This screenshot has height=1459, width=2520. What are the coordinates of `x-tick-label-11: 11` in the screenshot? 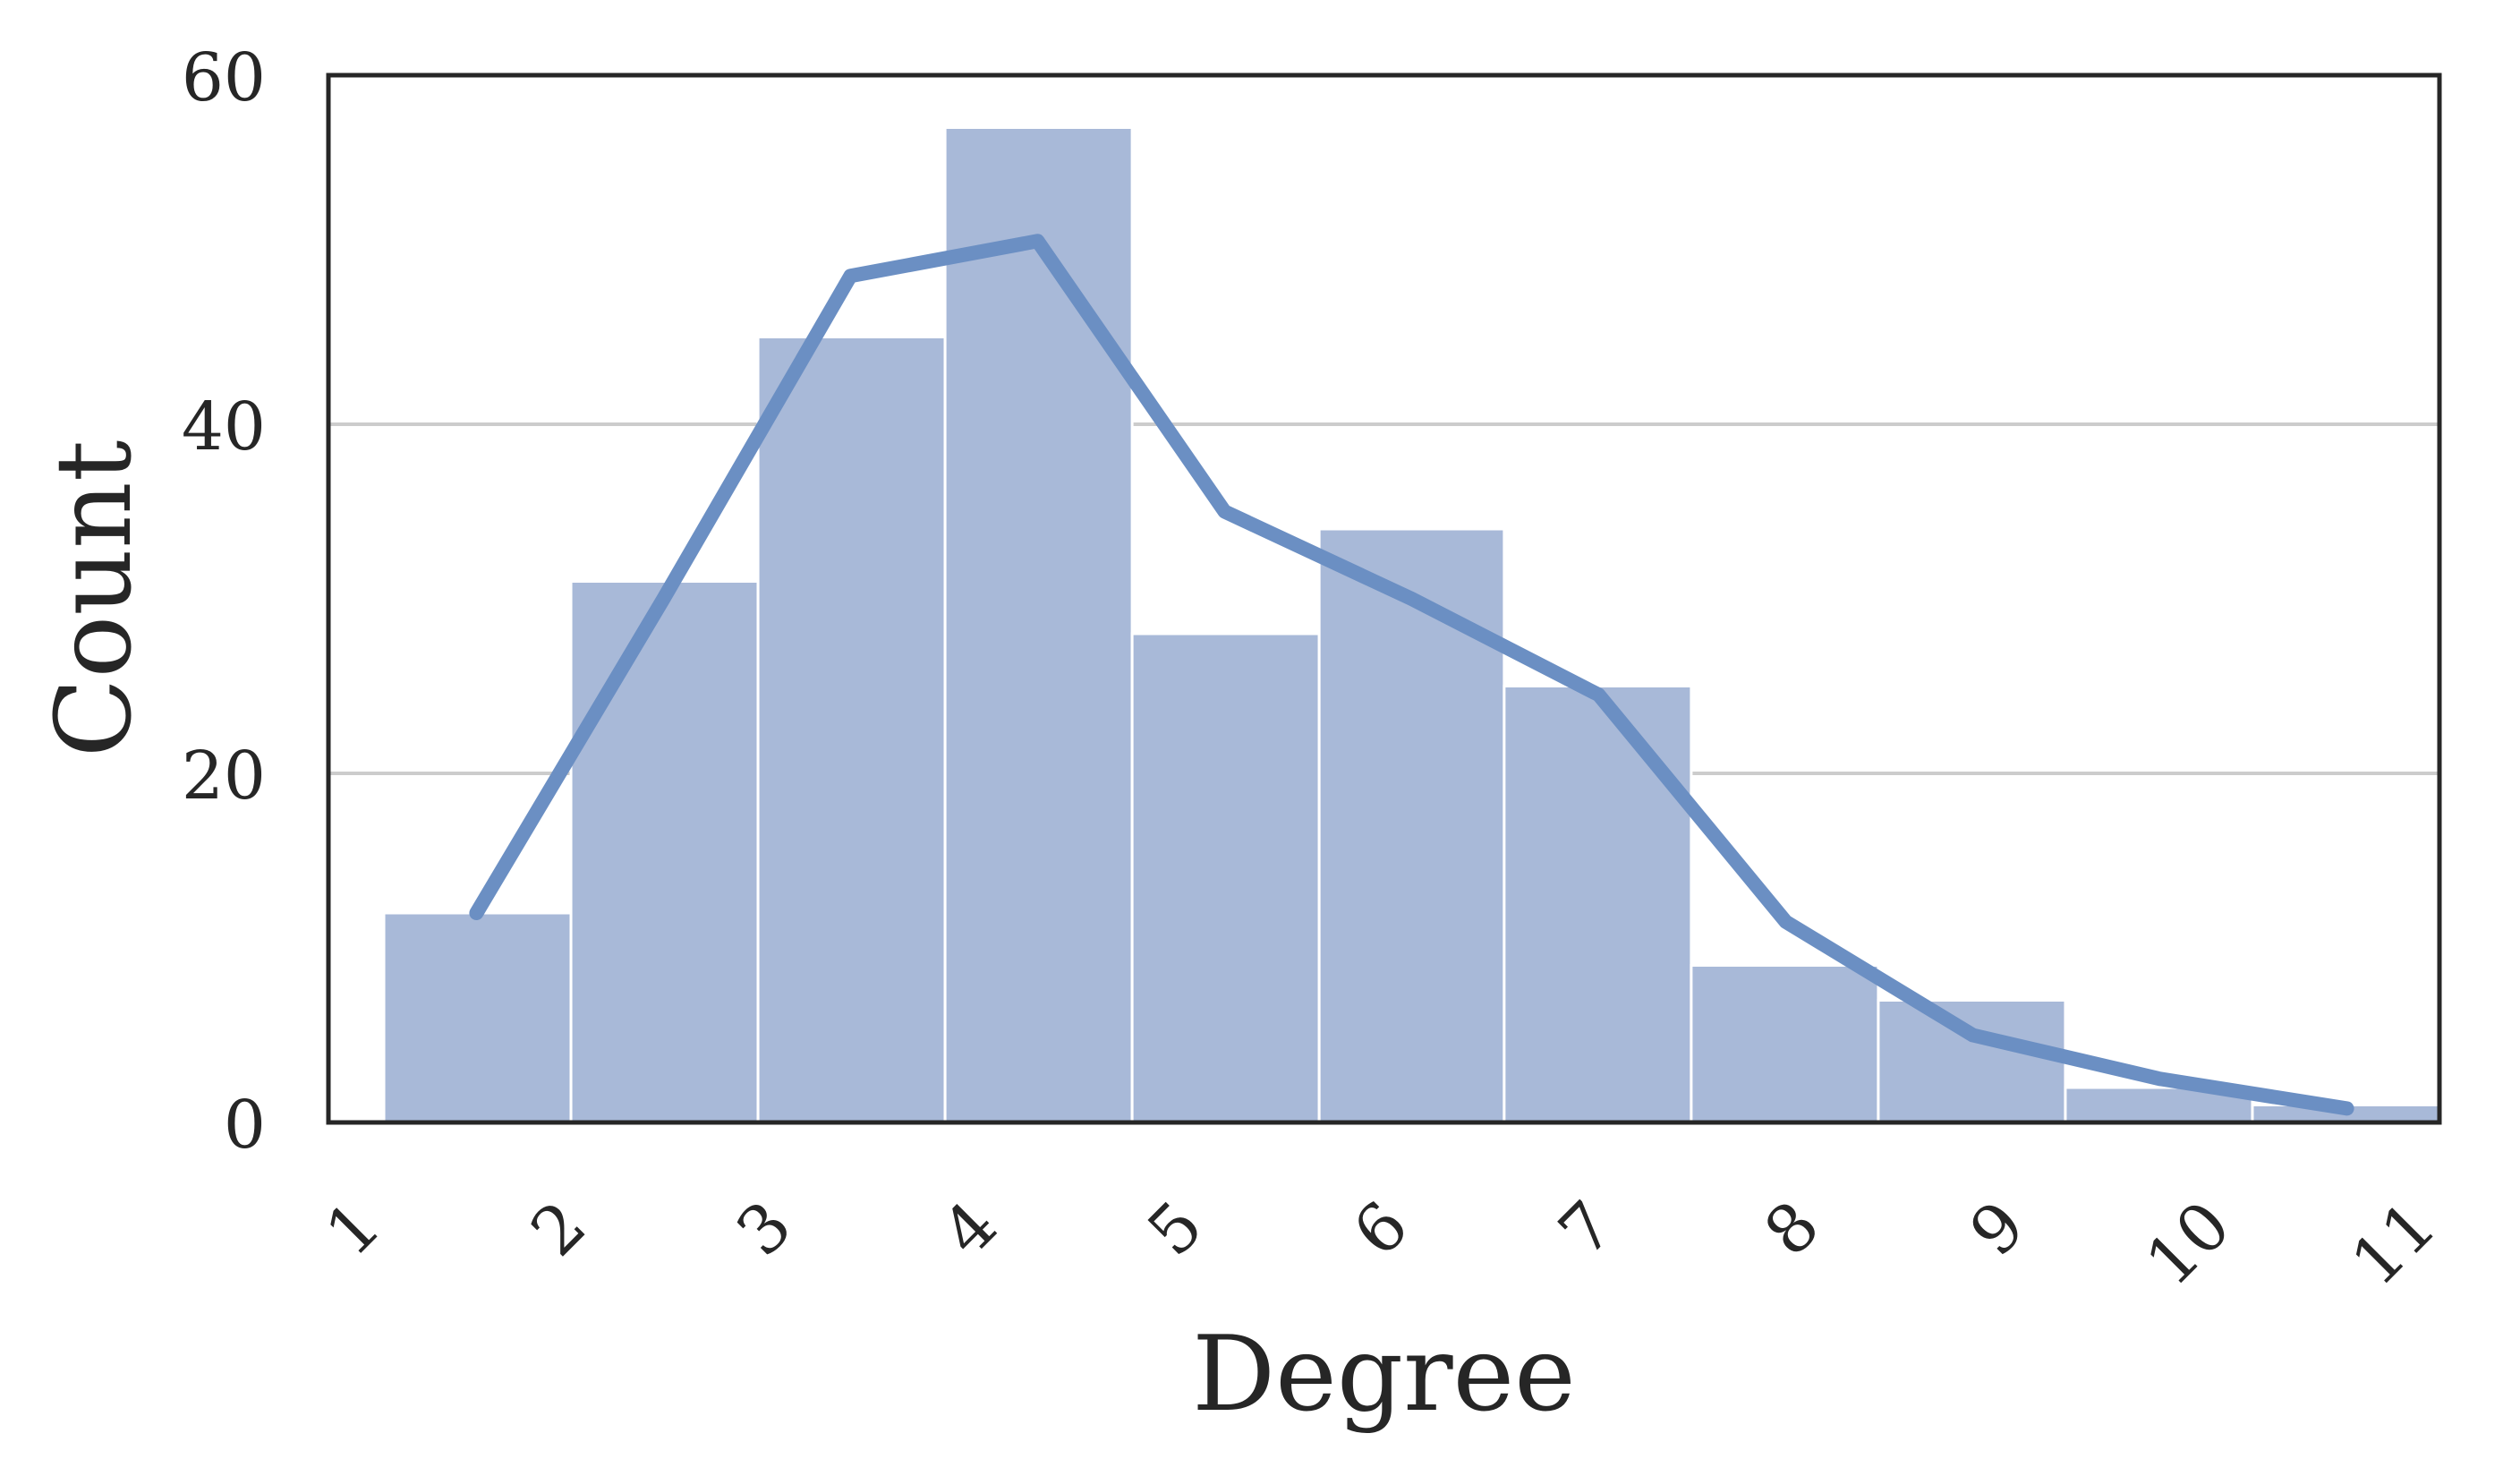 It's located at (2393, 1244).